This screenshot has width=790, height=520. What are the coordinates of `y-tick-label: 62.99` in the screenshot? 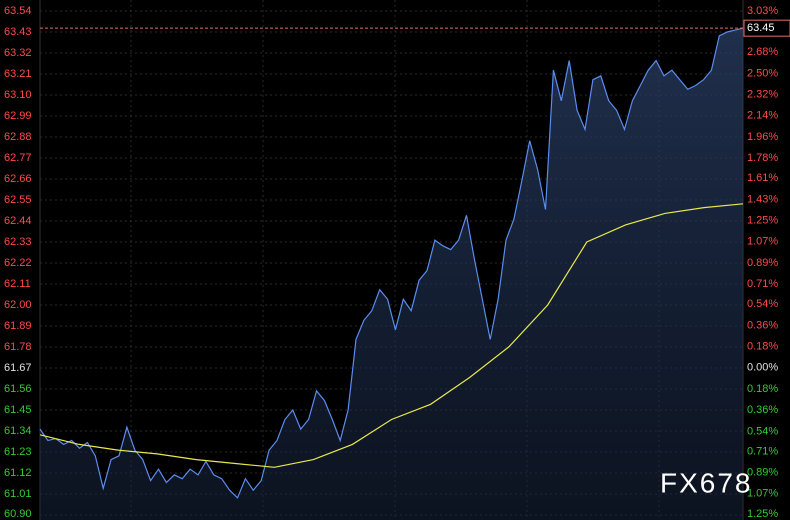 It's located at (18, 116).